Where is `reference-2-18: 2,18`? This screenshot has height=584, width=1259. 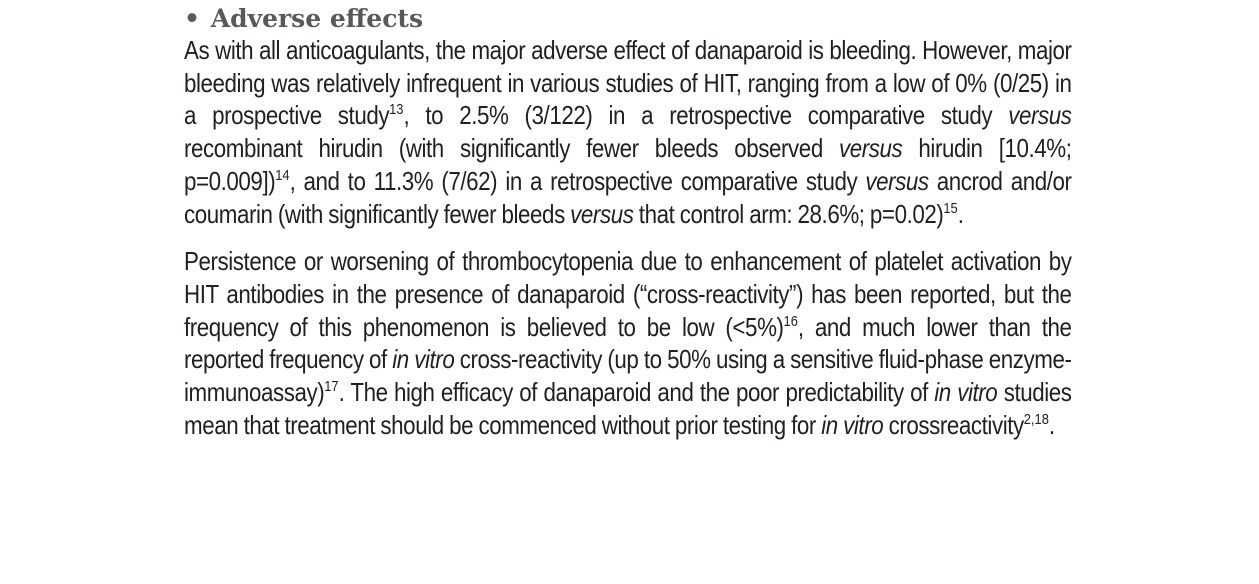 reference-2-18: 2,18 is located at coordinates (1036, 419).